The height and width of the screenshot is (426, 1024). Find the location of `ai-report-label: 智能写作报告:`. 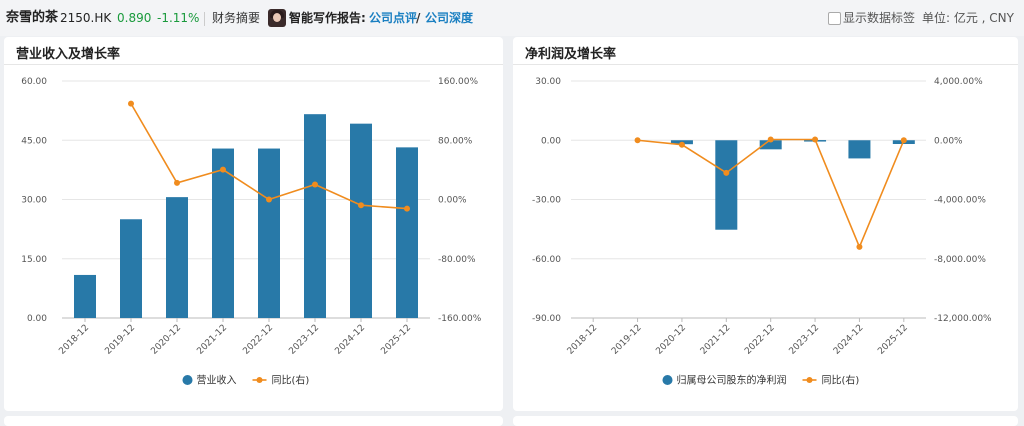

ai-report-label: 智能写作报告: is located at coordinates (327, 18).